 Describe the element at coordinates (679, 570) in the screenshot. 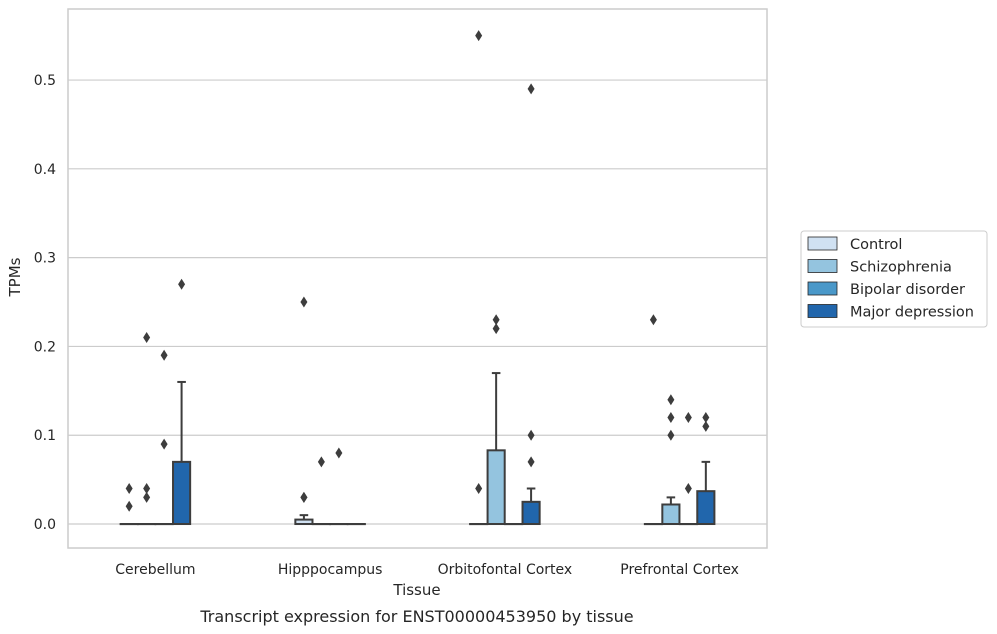

I see `x-tick-label: Prefrontal Cortex` at that location.